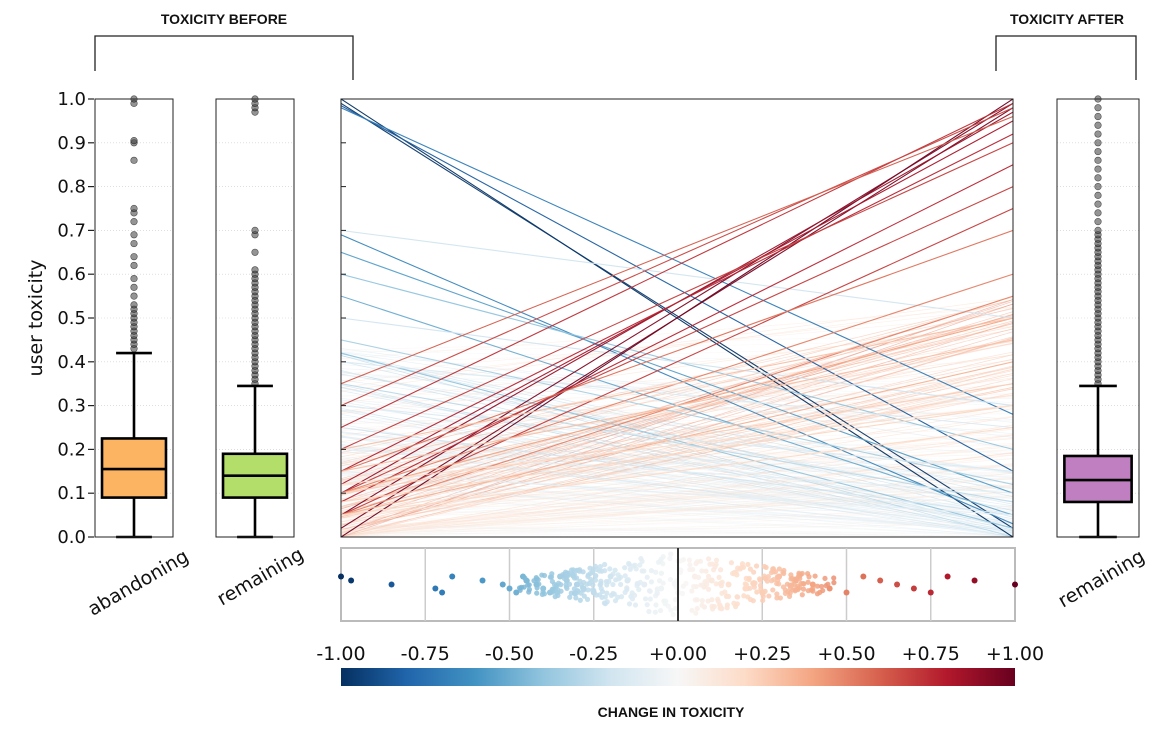 This screenshot has width=1162, height=734. I want to click on box-panel-remaining-before, so click(255, 317).